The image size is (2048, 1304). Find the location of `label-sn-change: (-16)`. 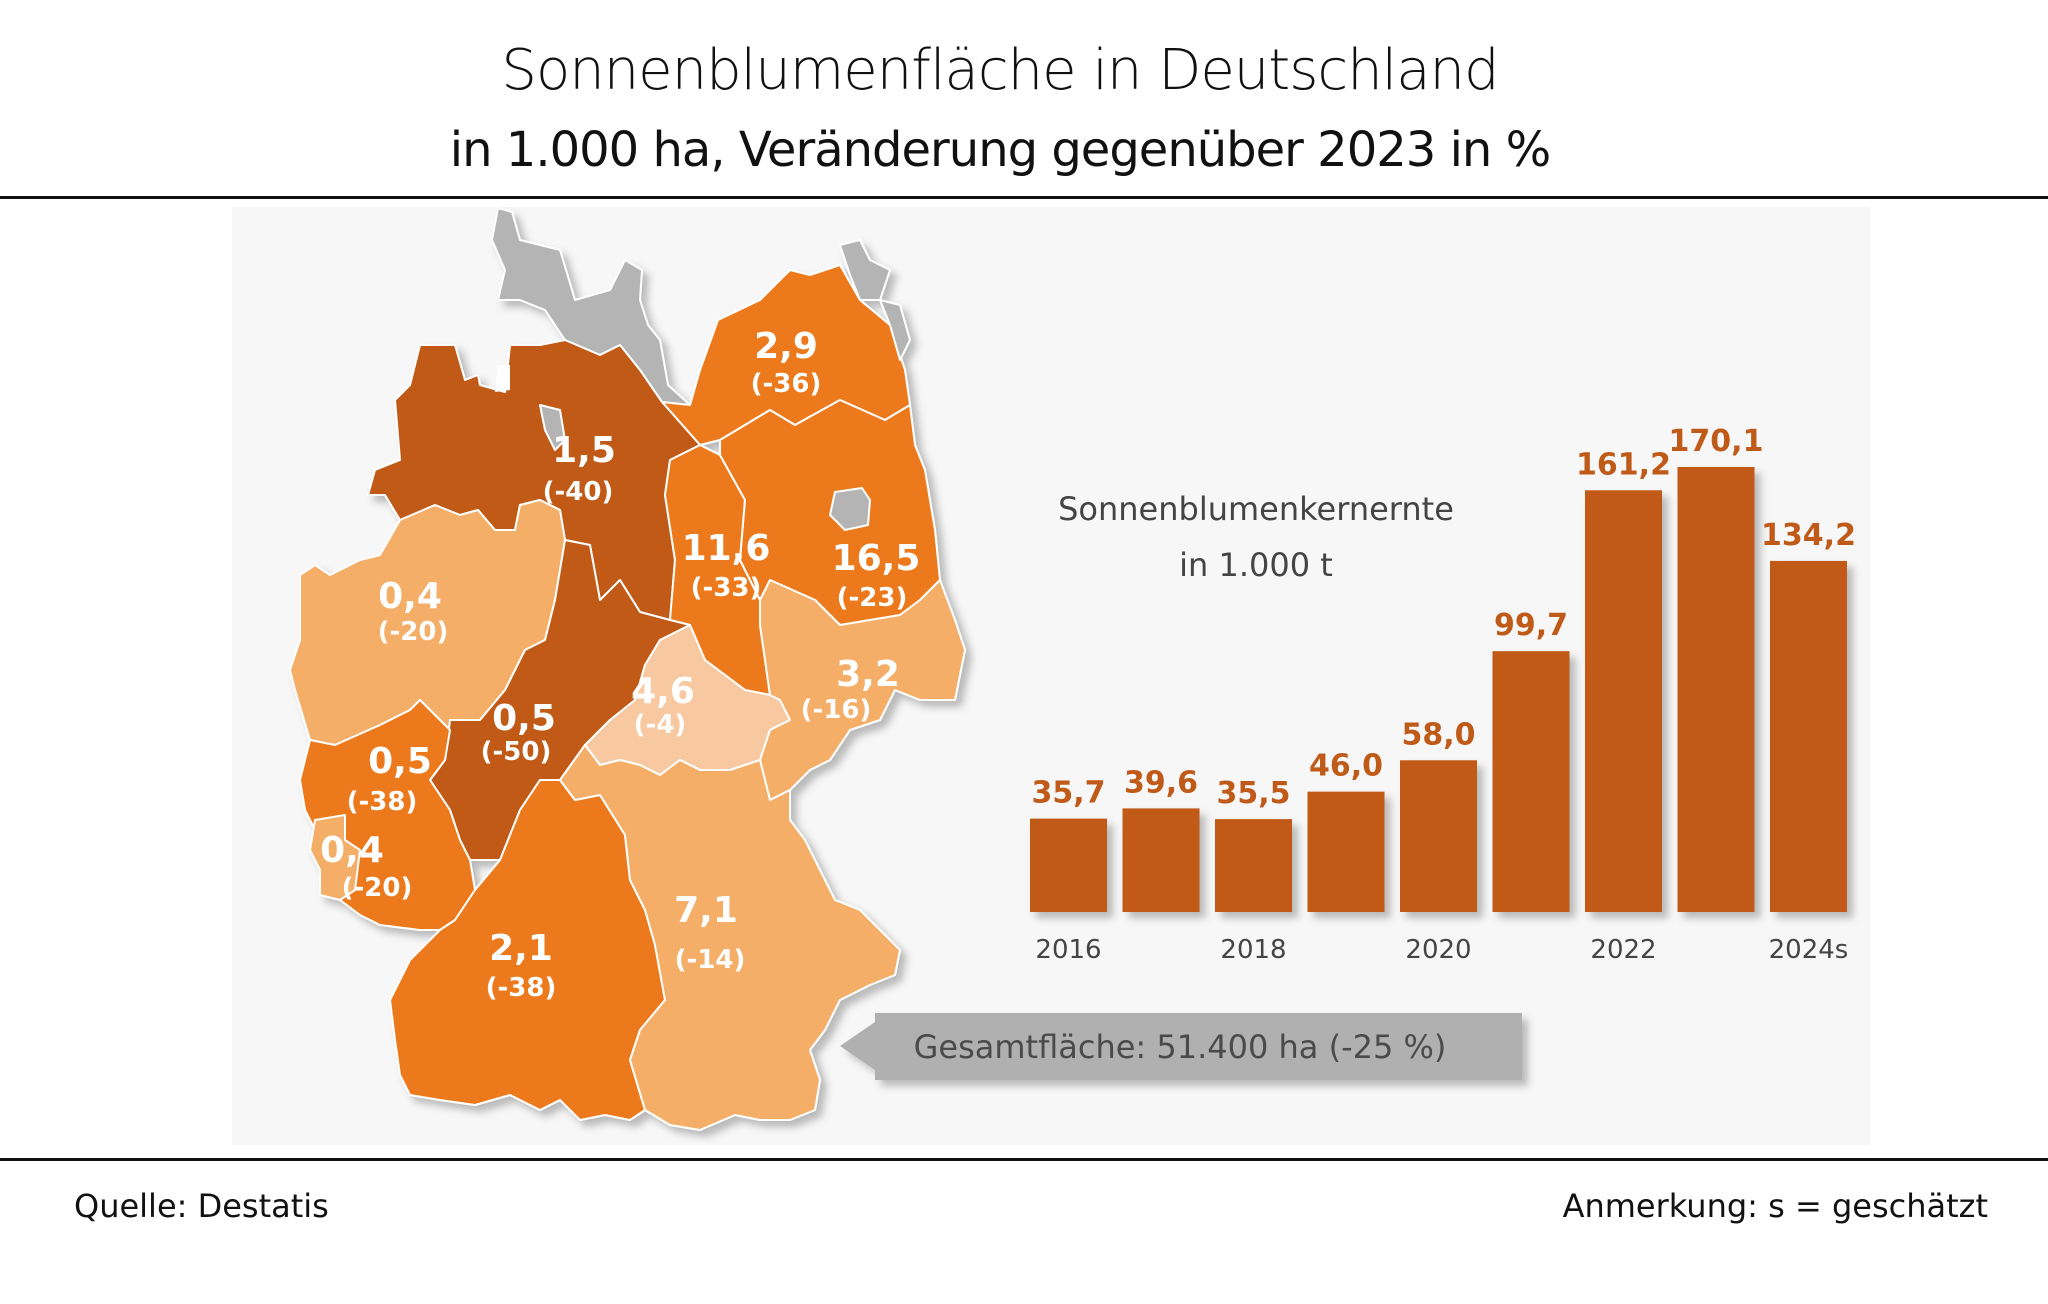

label-sn-change: (-16) is located at coordinates (836, 710).